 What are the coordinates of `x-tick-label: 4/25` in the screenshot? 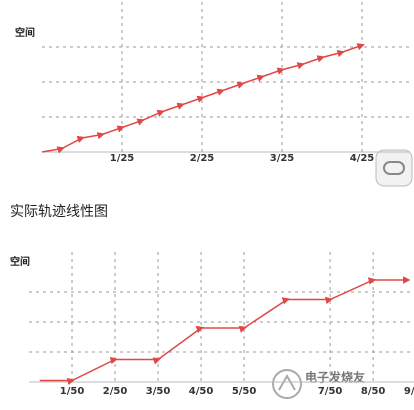 It's located at (362, 158).